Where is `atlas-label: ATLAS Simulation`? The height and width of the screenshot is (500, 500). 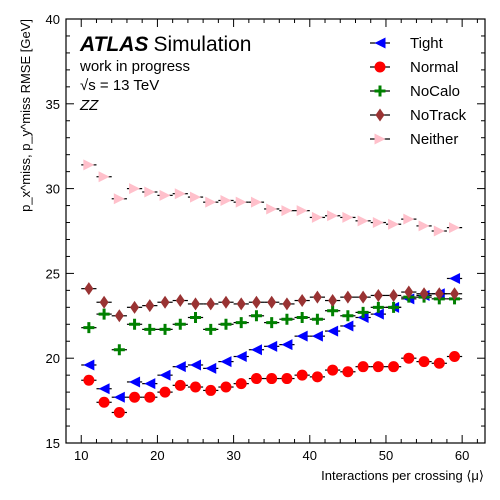
atlas-label: ATLAS Simulation is located at coordinates (165, 44).